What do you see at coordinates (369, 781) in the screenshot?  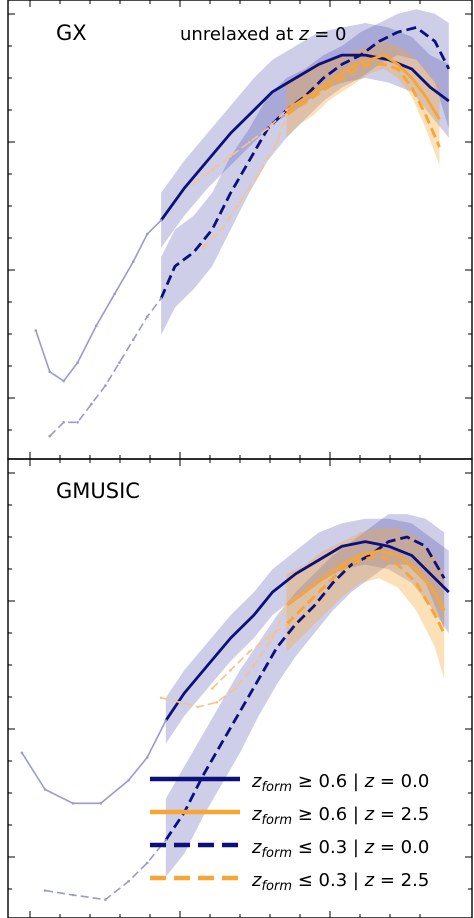 I see `legend-var-z2-0: z` at bounding box center [369, 781].